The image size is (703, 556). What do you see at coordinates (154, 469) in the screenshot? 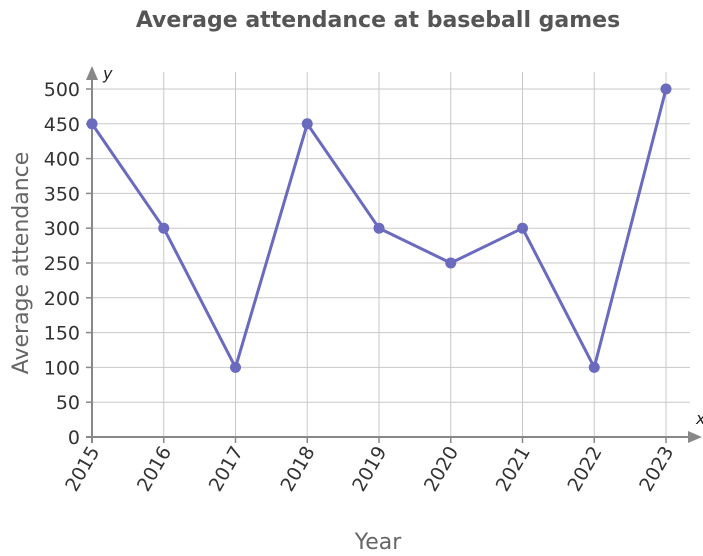
I see `x-tick-label: 2016` at bounding box center [154, 469].